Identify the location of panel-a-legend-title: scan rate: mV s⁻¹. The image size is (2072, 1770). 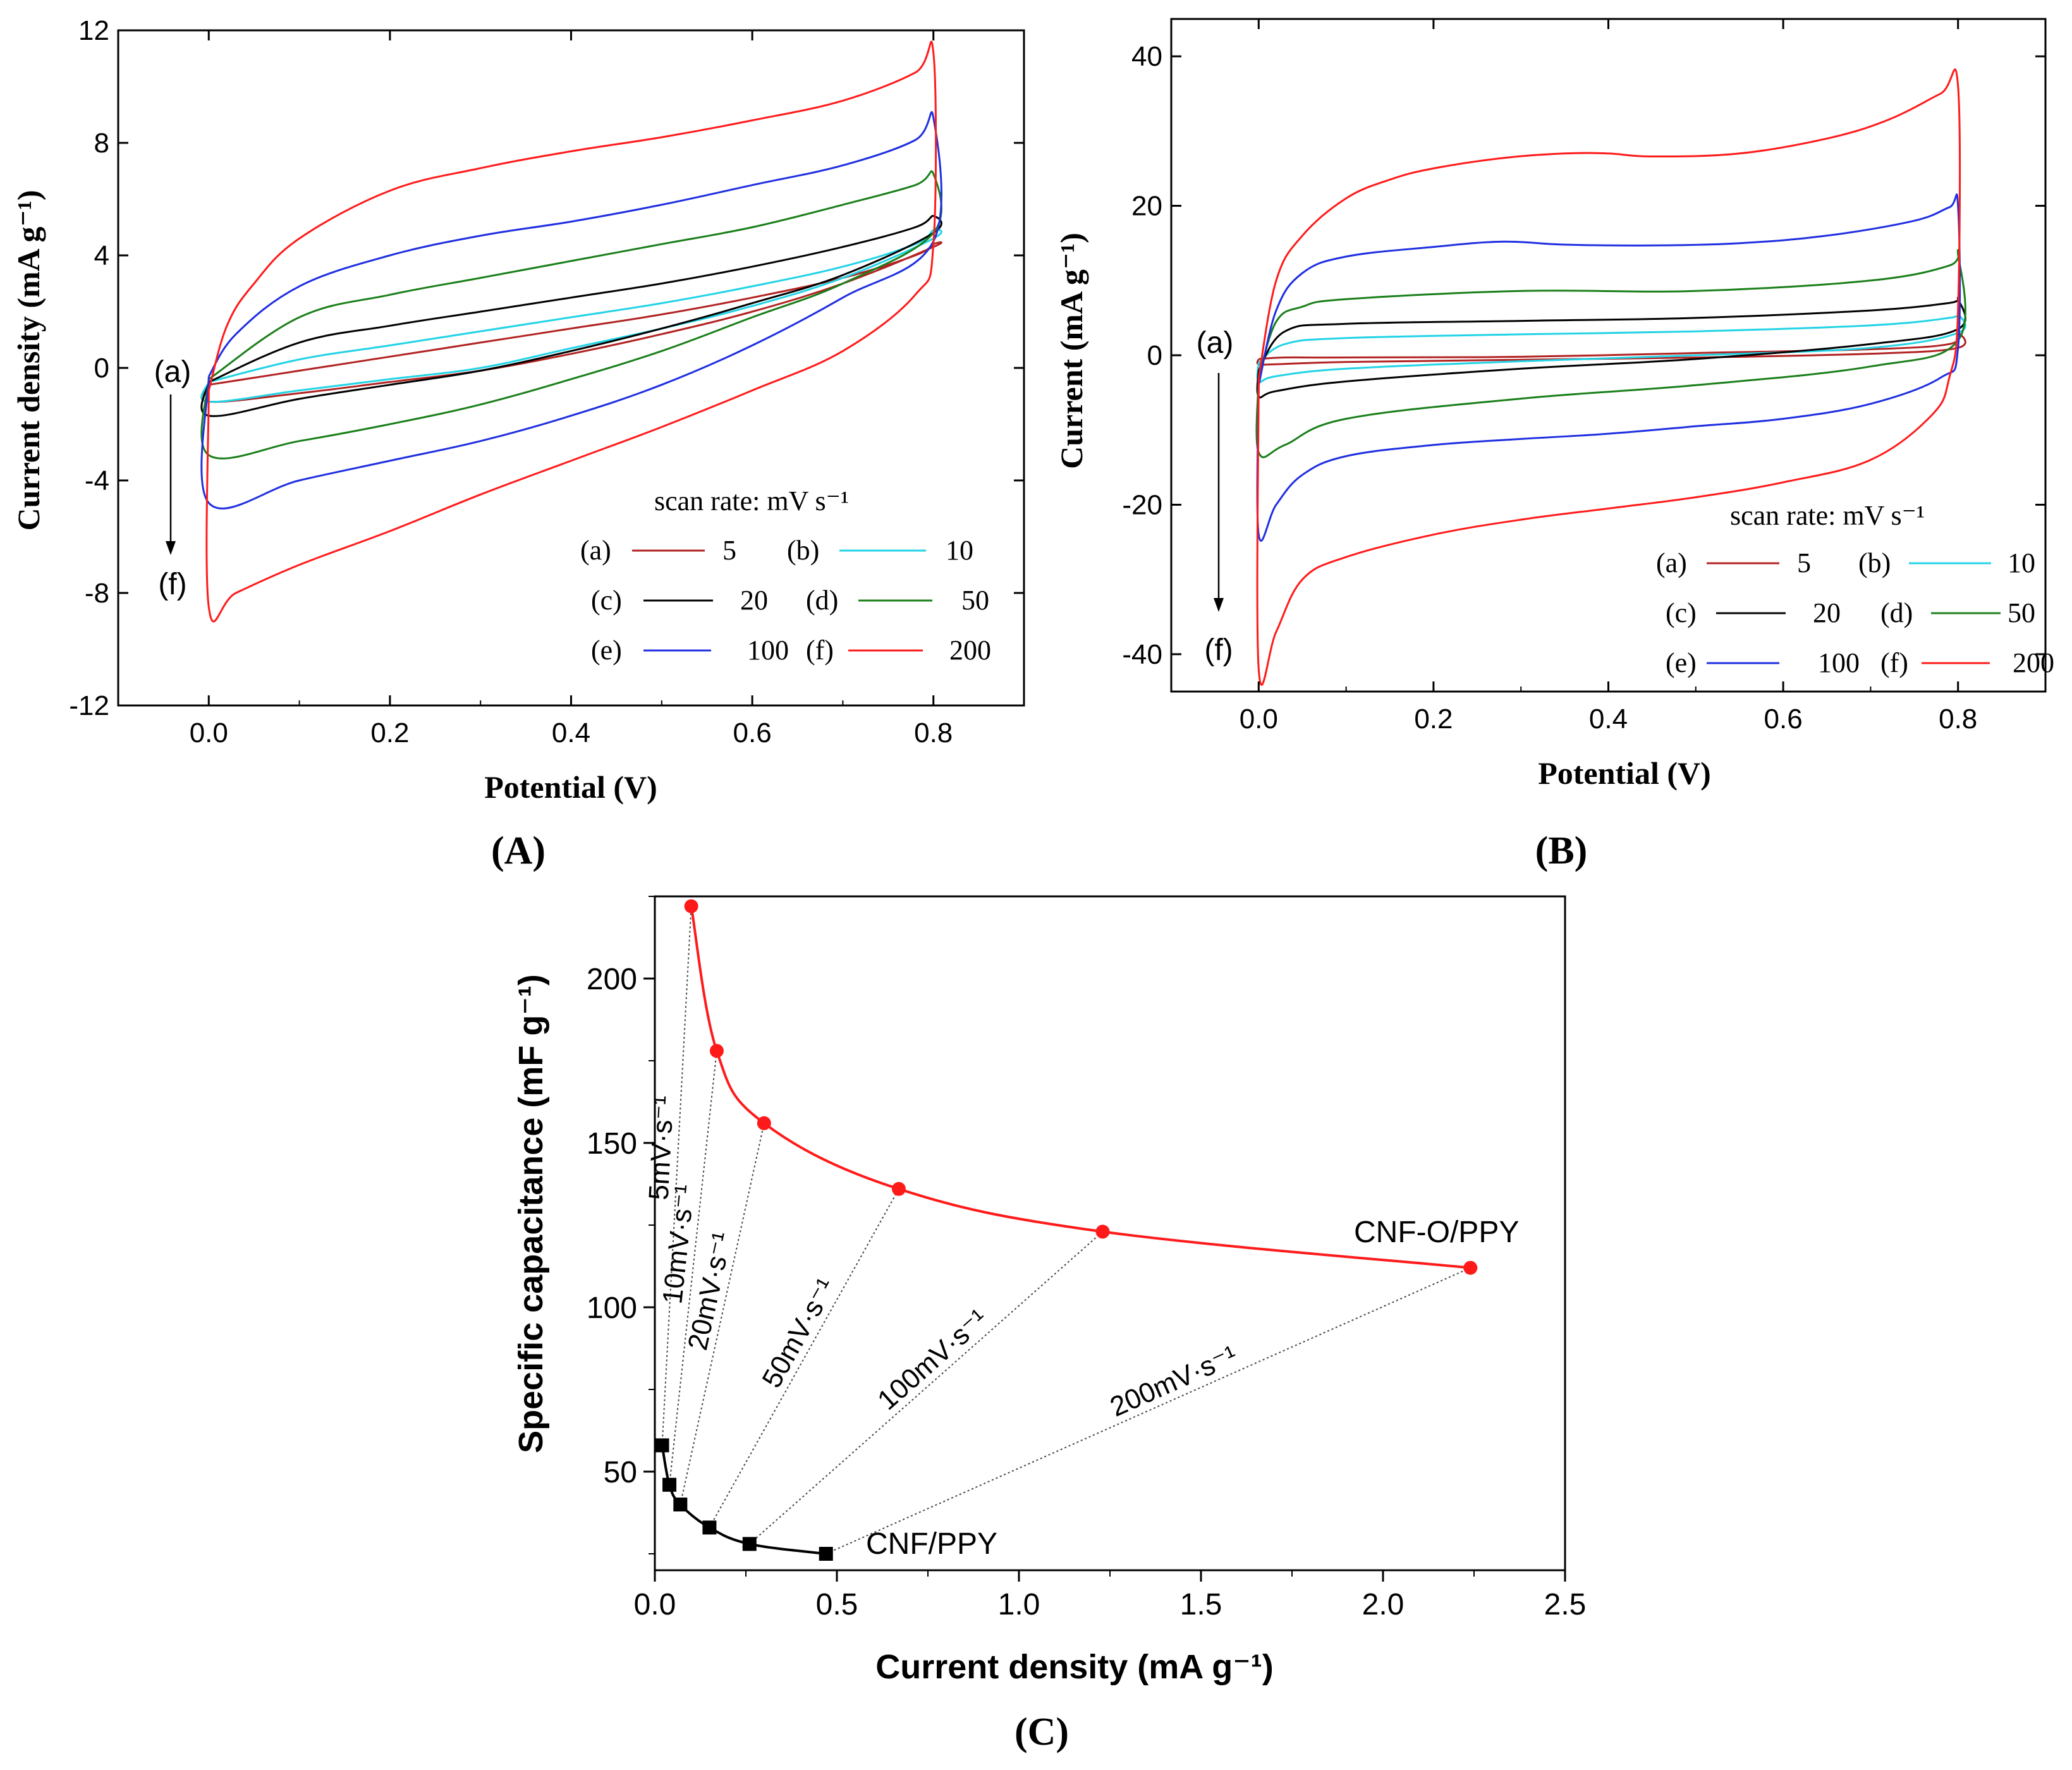
(751, 500).